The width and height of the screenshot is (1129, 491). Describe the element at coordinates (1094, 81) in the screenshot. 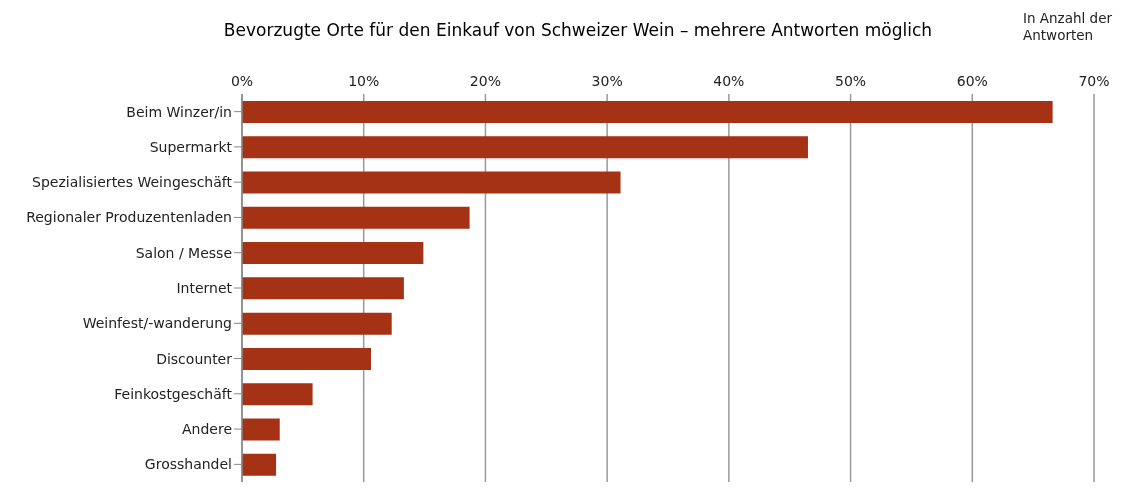

I see `x-tick-label: 70%` at that location.